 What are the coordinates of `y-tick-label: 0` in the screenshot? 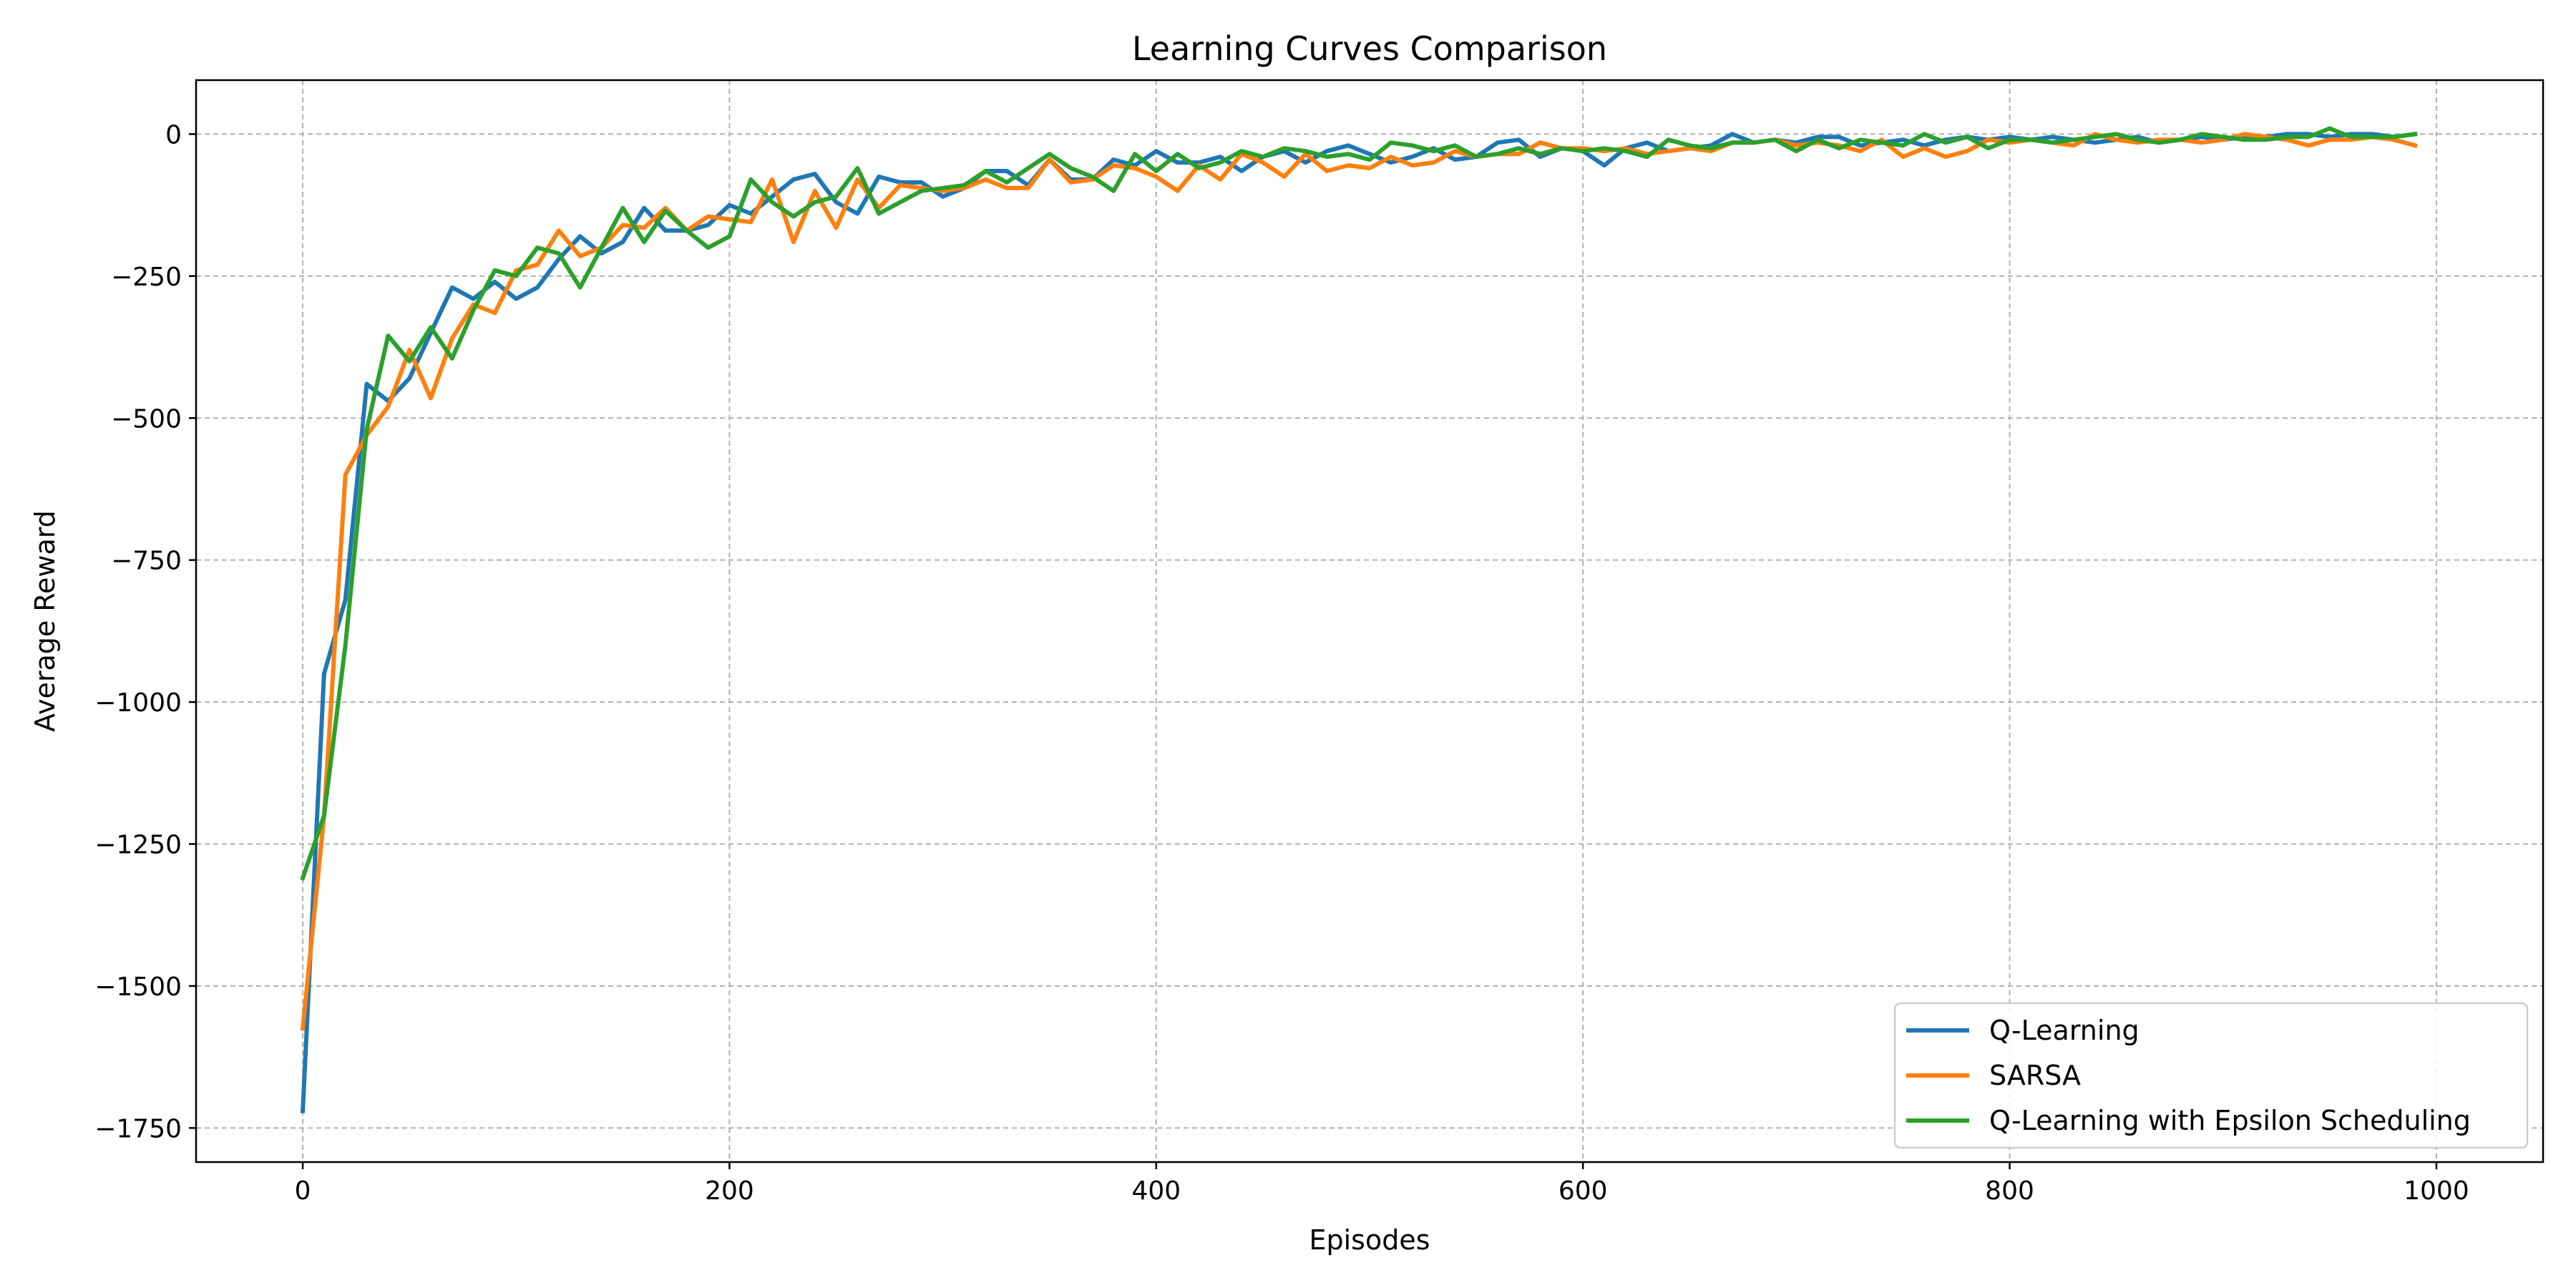 It's located at (173, 135).